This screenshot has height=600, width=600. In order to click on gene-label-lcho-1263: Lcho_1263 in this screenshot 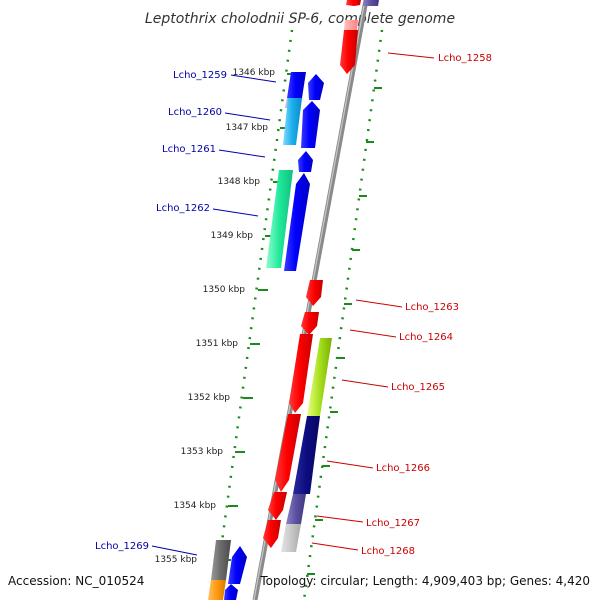, I will do `click(432, 307)`.